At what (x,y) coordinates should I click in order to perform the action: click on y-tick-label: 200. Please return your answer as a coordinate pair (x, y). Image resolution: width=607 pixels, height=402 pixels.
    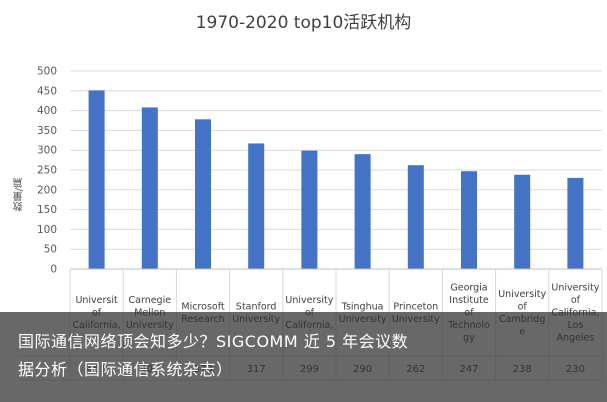
    Looking at the image, I should click on (47, 190).